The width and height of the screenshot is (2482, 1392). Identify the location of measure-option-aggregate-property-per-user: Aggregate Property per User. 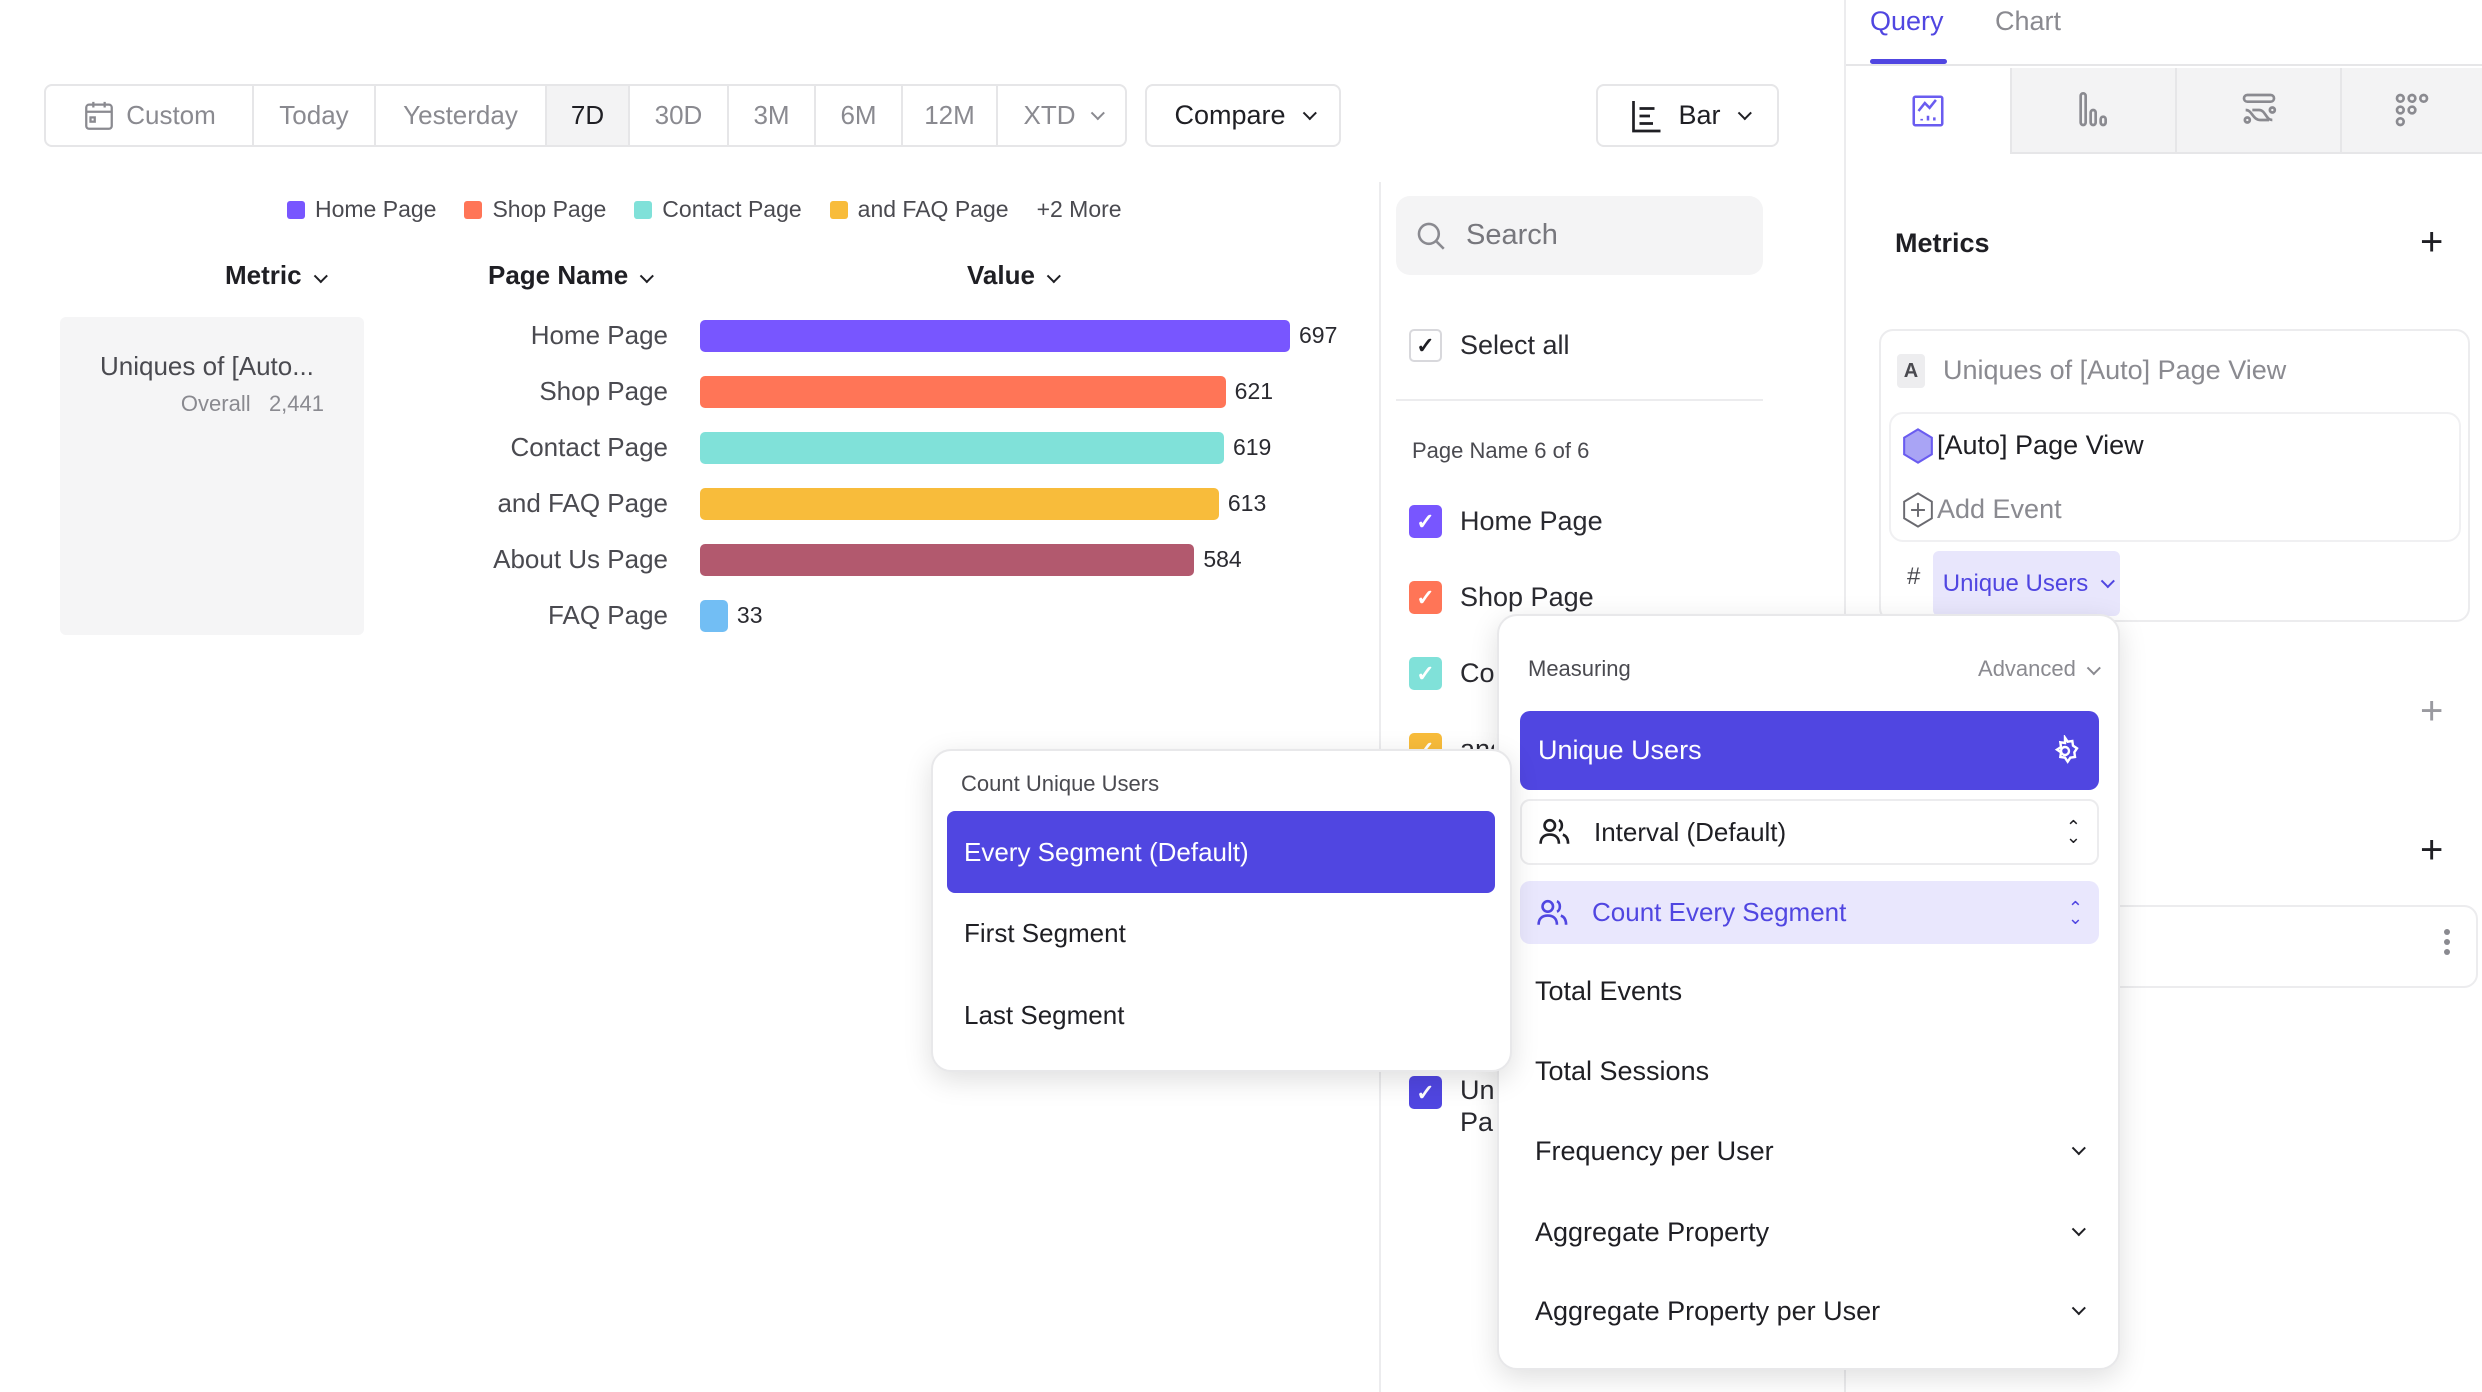
(1810, 1311).